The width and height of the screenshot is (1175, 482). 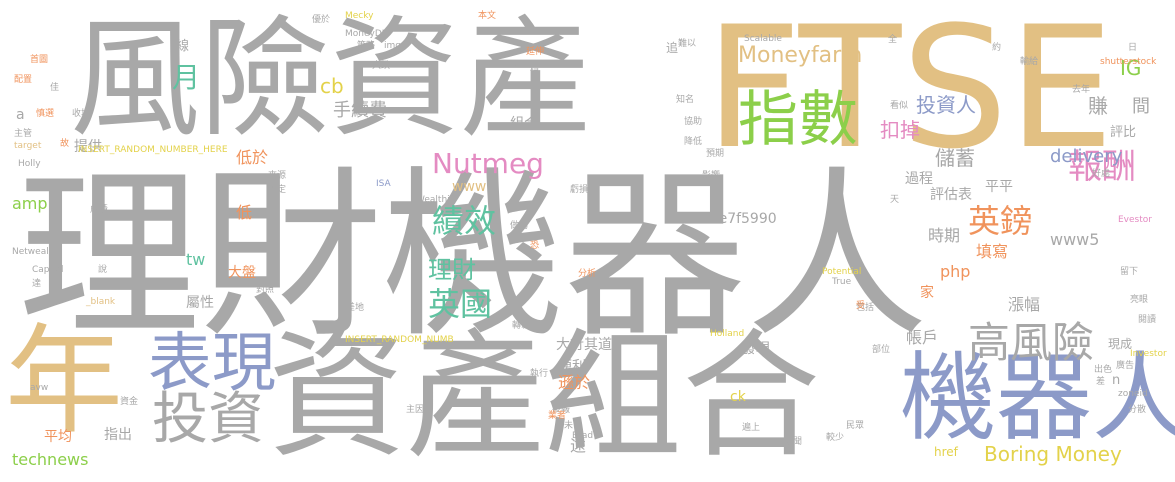 What do you see at coordinates (212, 364) in the screenshot?
I see `word: 表現` at bounding box center [212, 364].